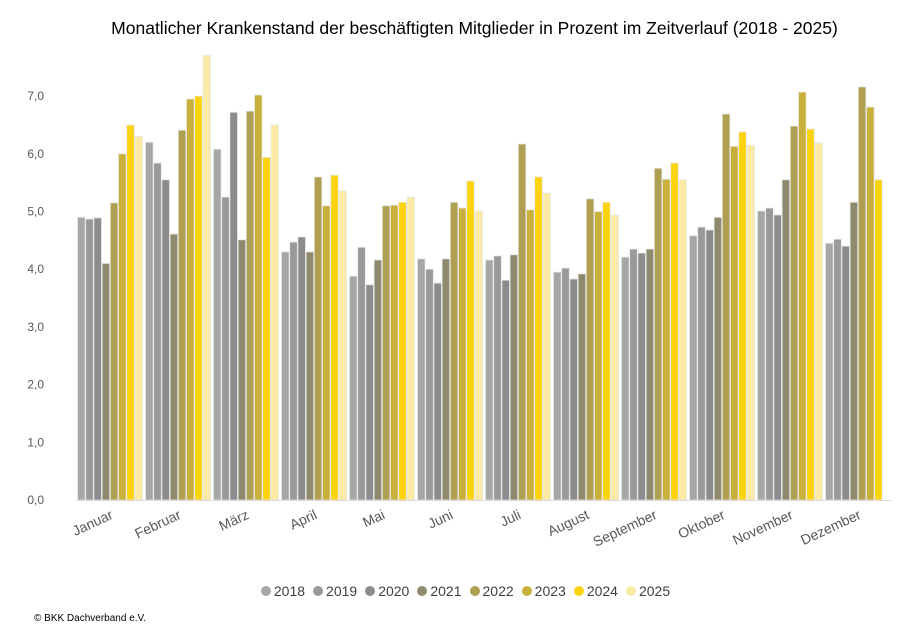  What do you see at coordinates (258, 297) in the screenshot?
I see `bar-märz-2023` at bounding box center [258, 297].